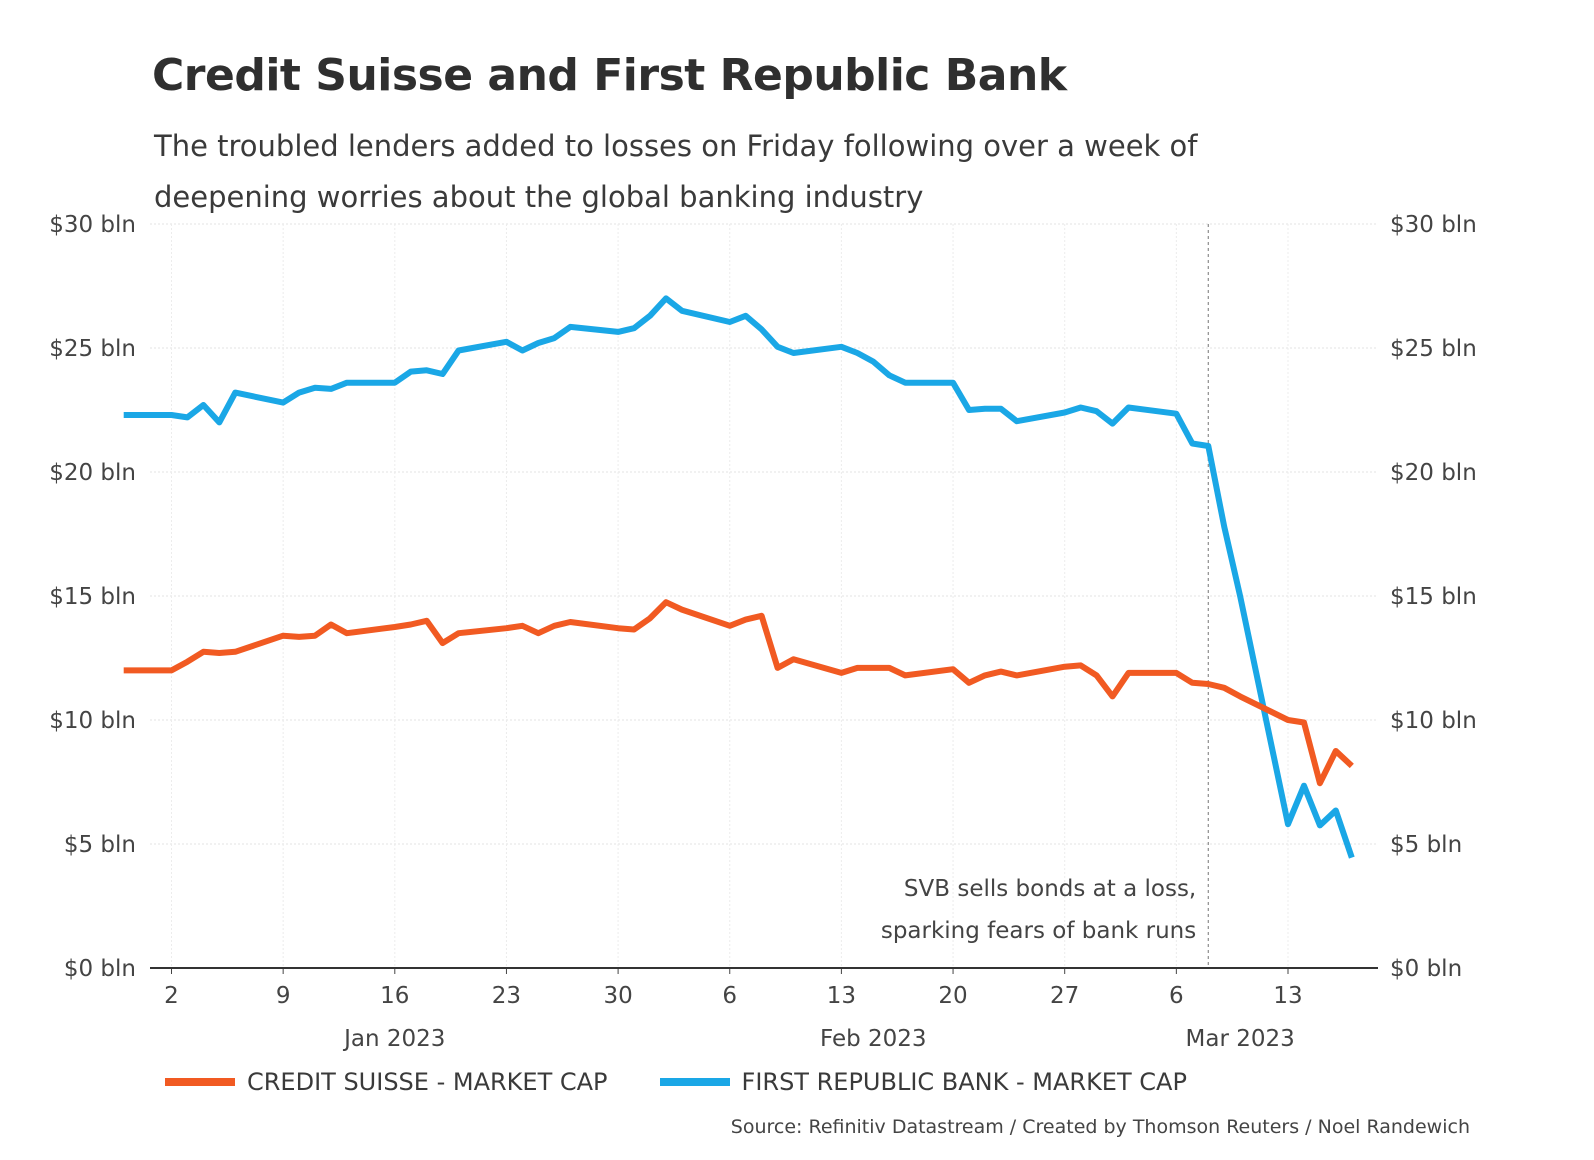  What do you see at coordinates (1240, 1039) in the screenshot?
I see `month-label: Mar 2023` at bounding box center [1240, 1039].